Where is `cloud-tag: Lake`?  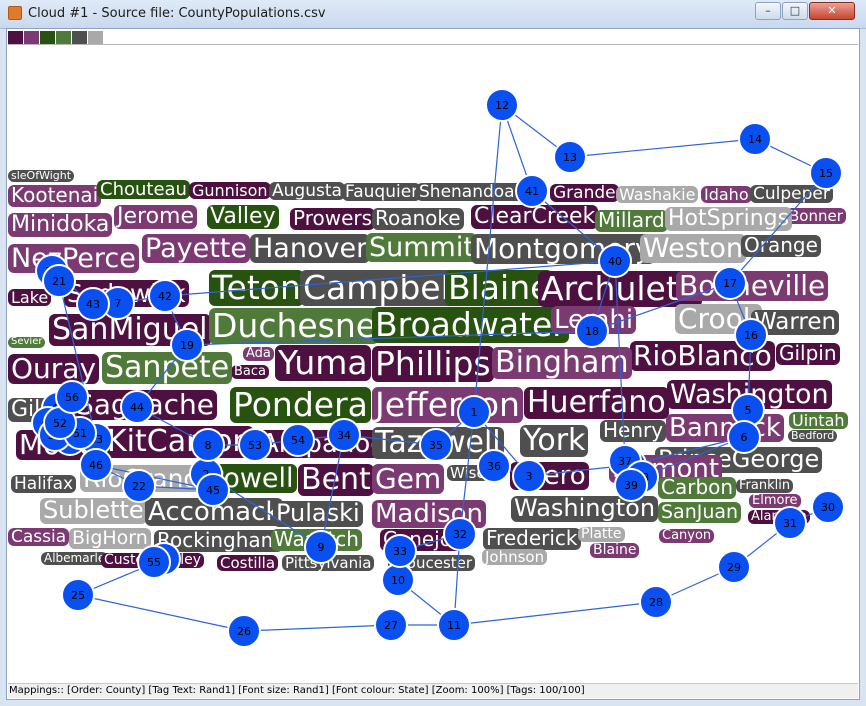
cloud-tag: Lake is located at coordinates (30, 297).